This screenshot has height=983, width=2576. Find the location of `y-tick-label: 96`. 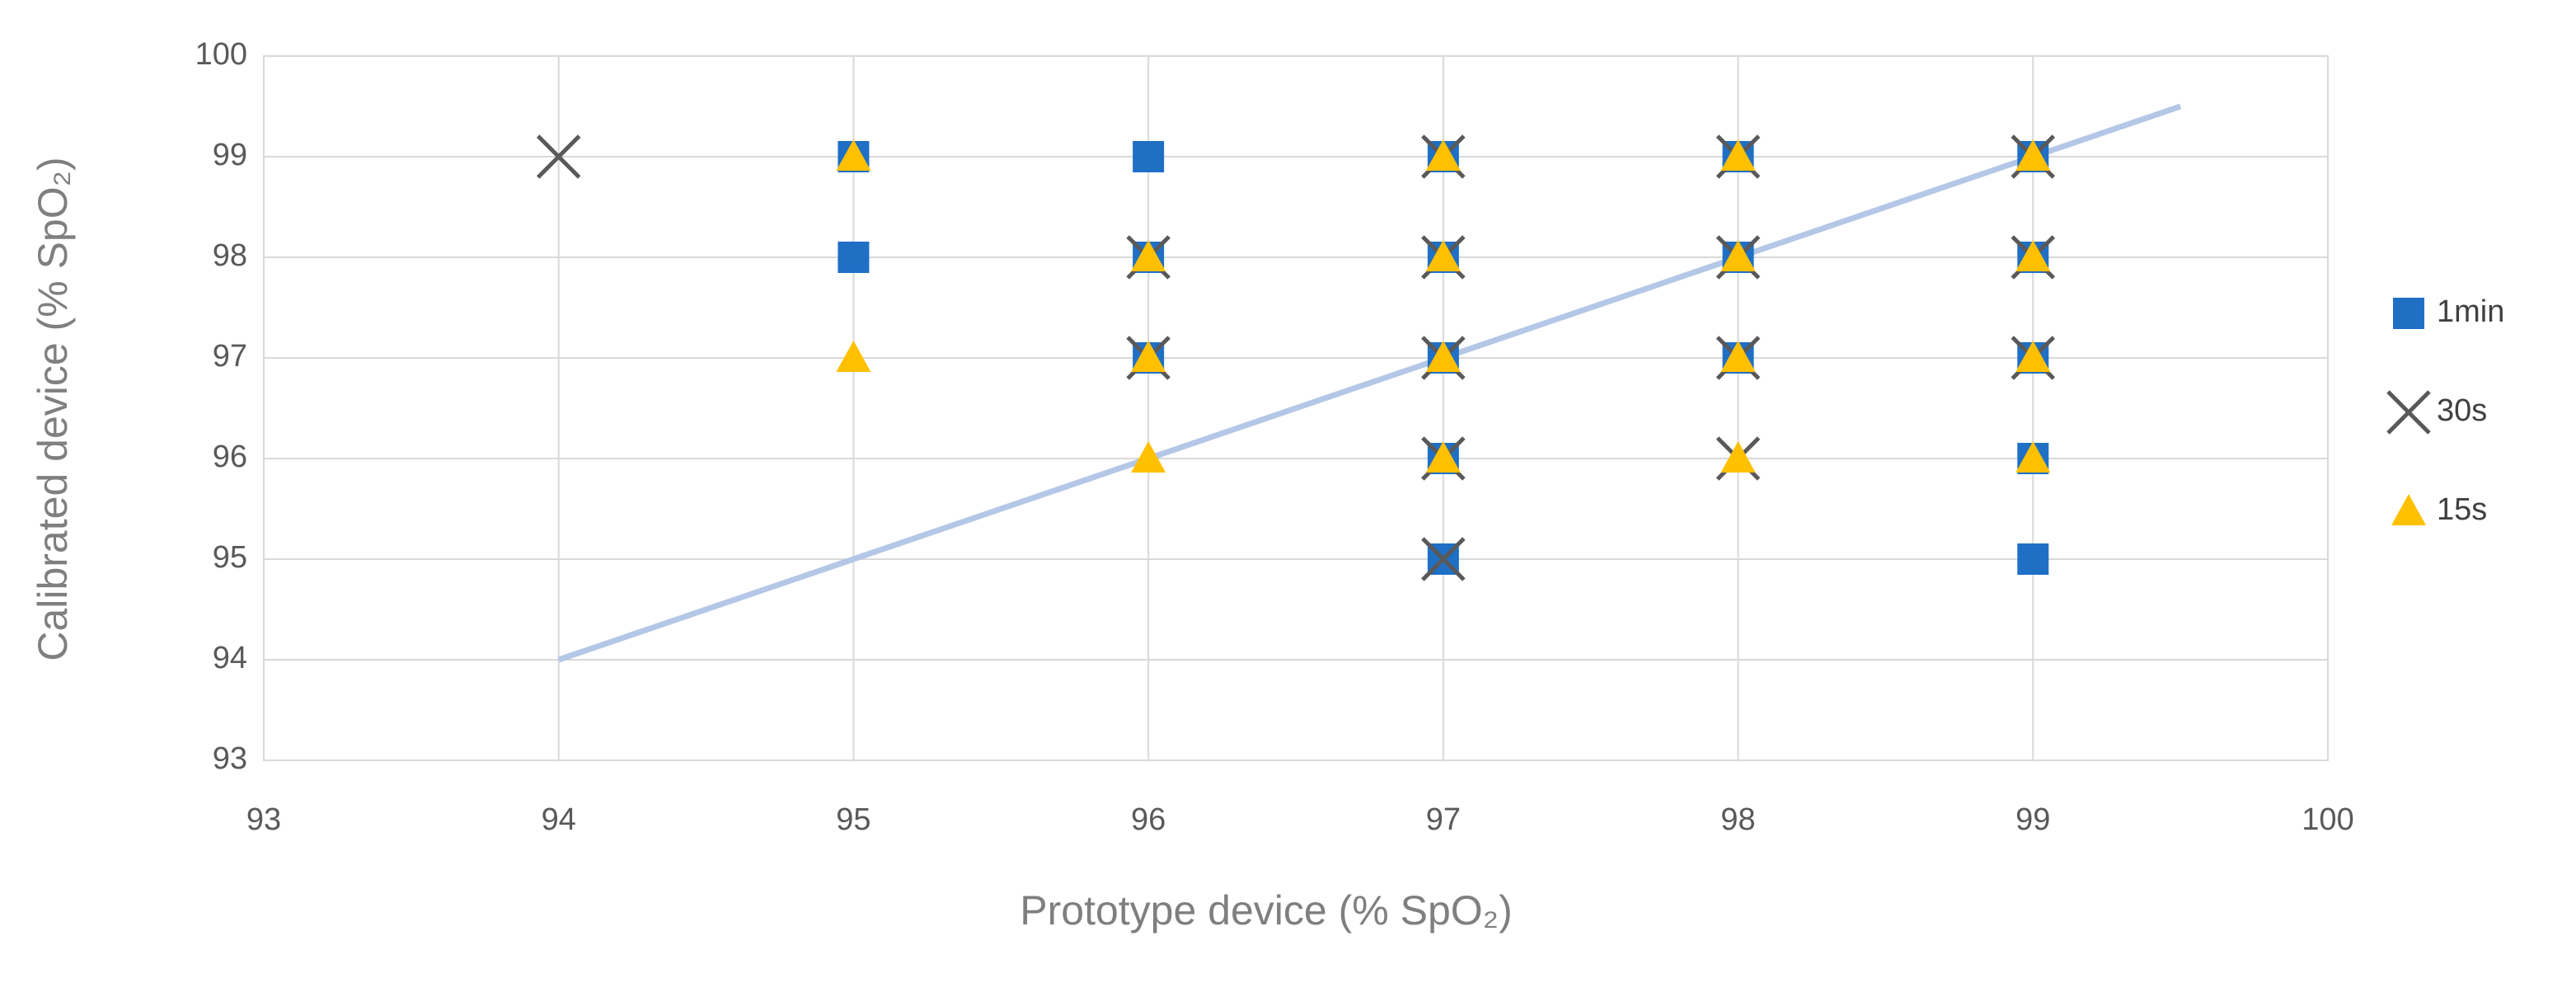

y-tick-label: 96 is located at coordinates (230, 457).